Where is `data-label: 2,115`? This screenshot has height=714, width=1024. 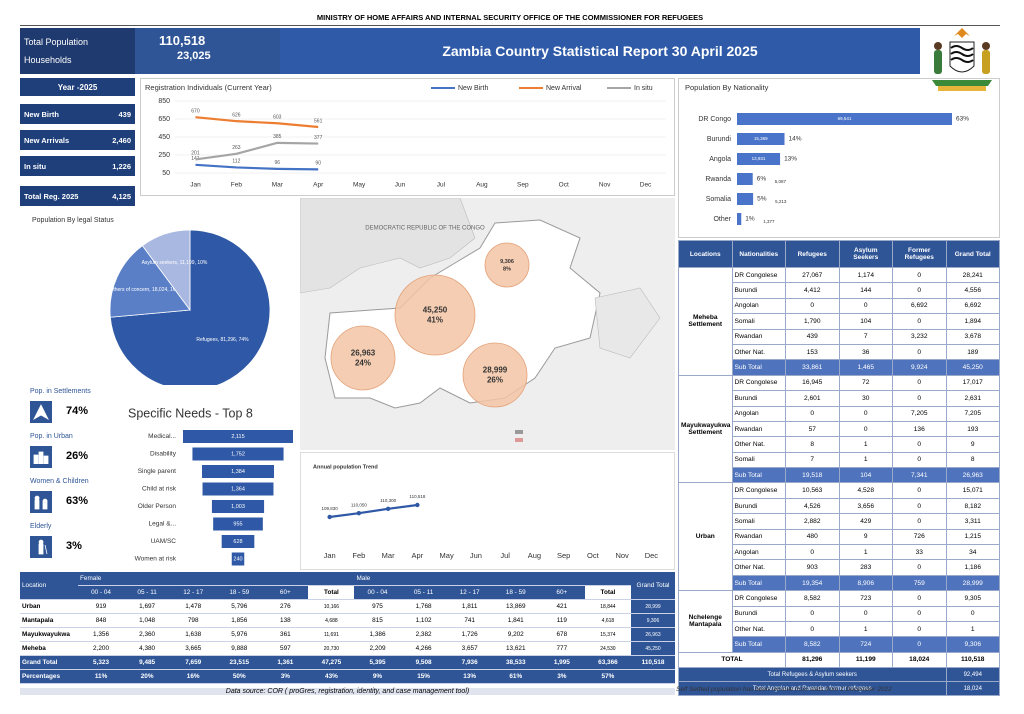
data-label: 2,115 is located at coordinates (237, 437).